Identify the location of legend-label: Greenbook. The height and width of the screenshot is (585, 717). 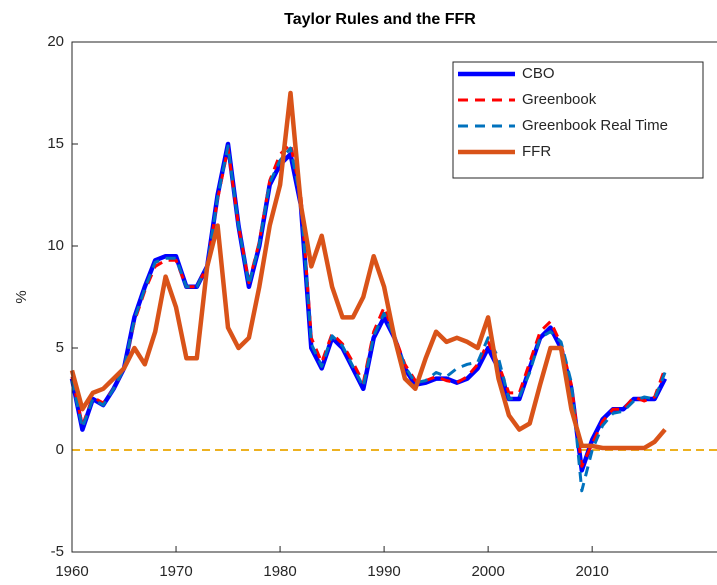
(559, 99).